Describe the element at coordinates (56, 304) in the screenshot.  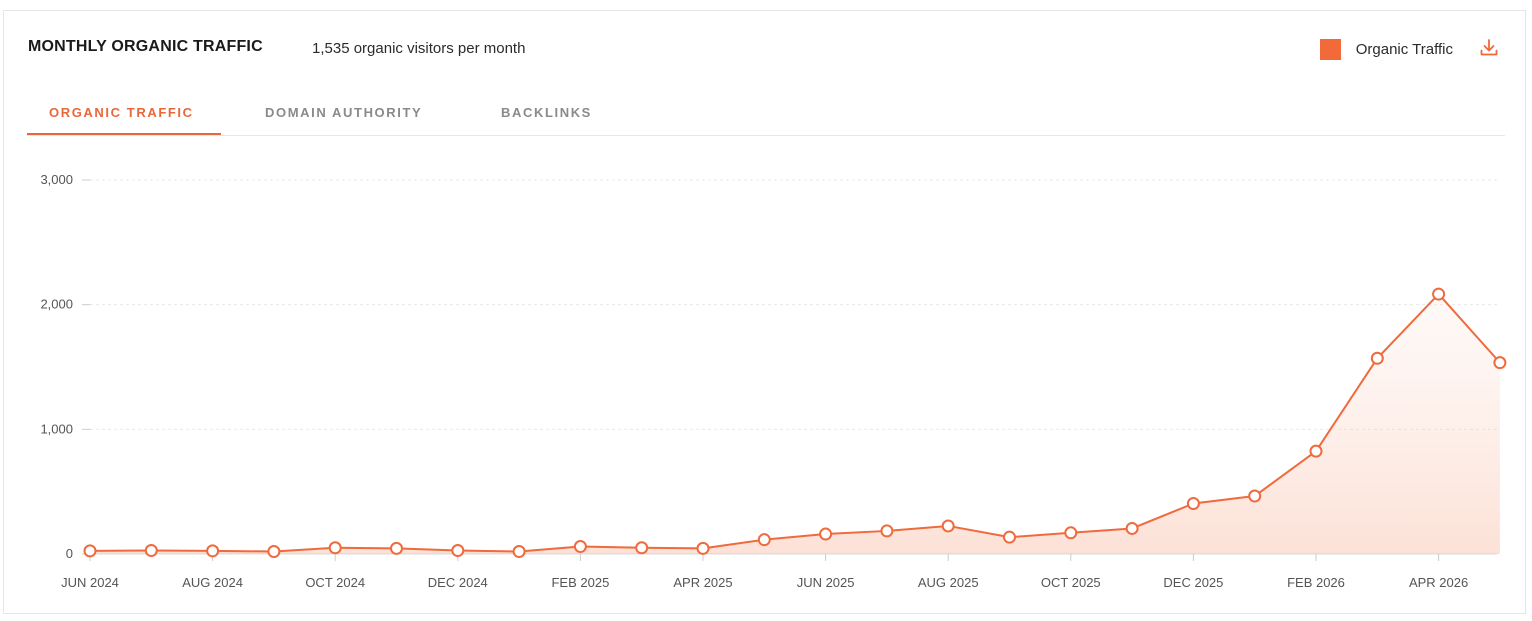
I see `y-tick-label: 2,000` at that location.